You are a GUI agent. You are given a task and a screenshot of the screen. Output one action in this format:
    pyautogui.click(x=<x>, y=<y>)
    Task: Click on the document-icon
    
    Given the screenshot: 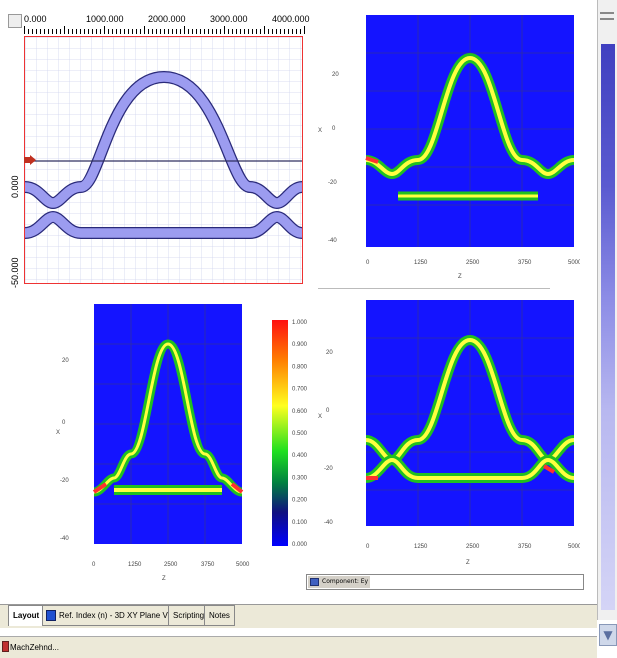 What is the action you would take?
    pyautogui.click(x=51, y=615)
    